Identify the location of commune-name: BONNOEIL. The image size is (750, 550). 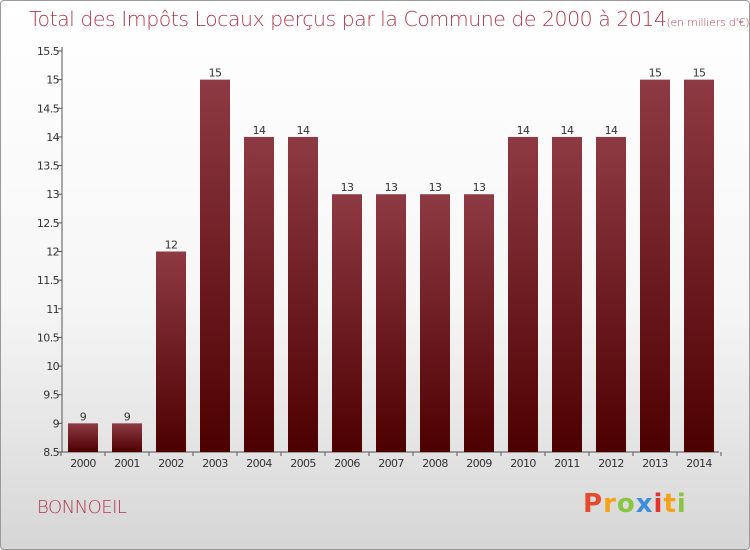
(82, 507).